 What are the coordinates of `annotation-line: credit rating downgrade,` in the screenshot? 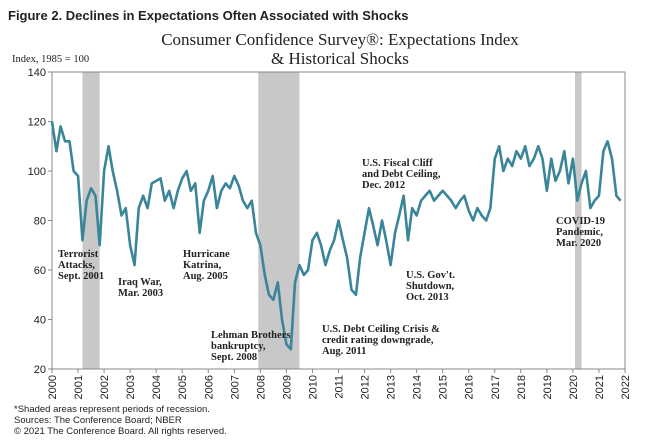 It's located at (378, 340).